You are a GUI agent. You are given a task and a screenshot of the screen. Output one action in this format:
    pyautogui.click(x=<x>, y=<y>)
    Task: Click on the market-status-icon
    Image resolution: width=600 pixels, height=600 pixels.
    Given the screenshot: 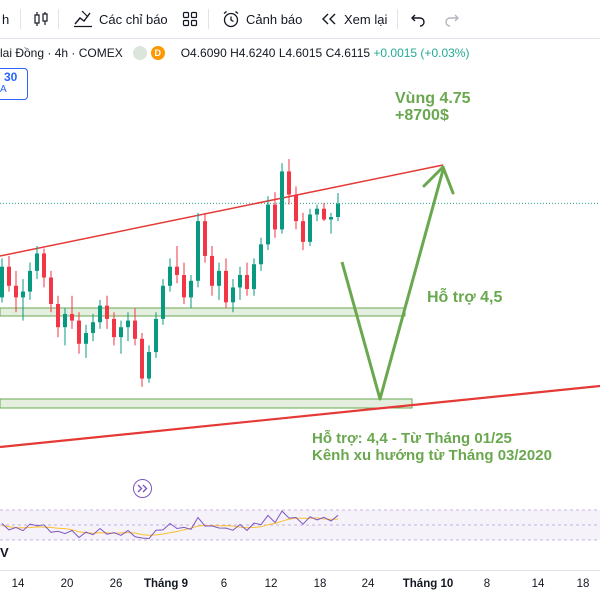 What is the action you would take?
    pyautogui.click(x=139, y=53)
    